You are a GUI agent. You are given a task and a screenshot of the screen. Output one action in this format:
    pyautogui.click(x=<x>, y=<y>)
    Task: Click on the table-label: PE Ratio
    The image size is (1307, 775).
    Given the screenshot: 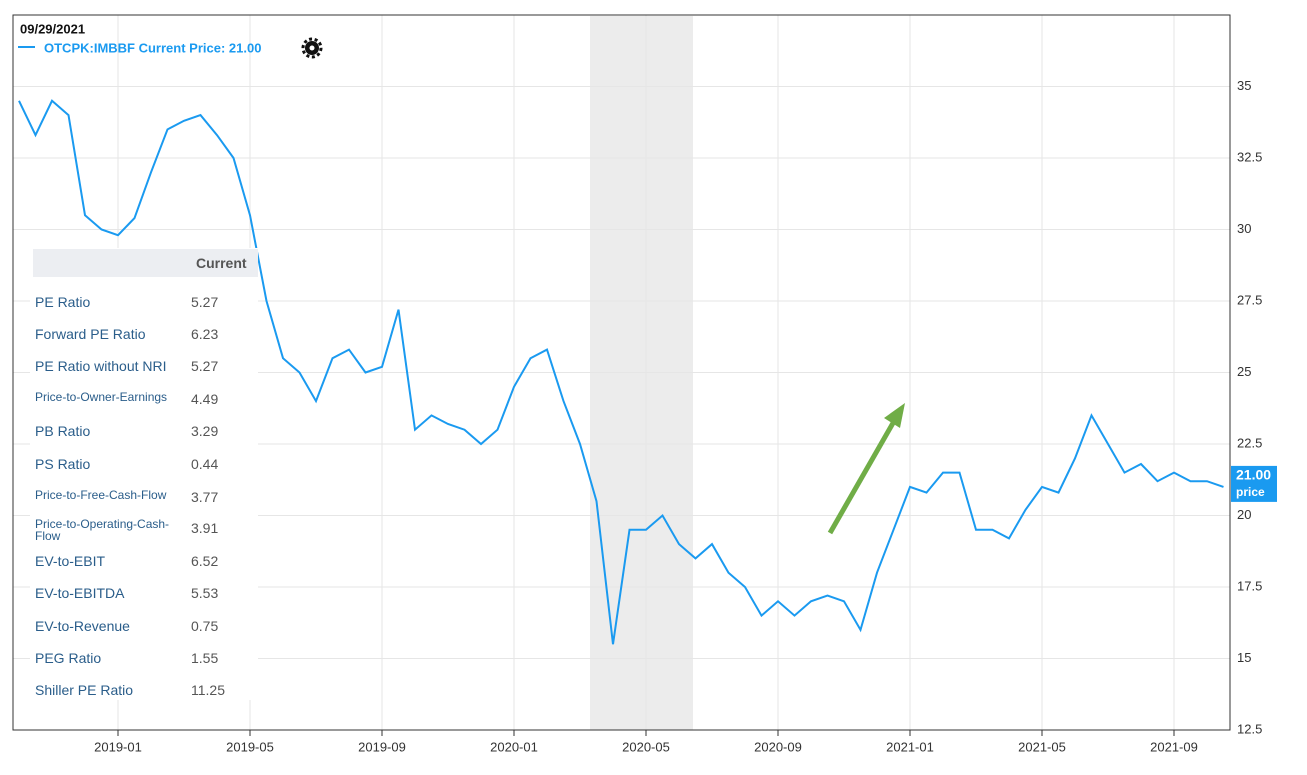 What is the action you would take?
    pyautogui.click(x=63, y=302)
    